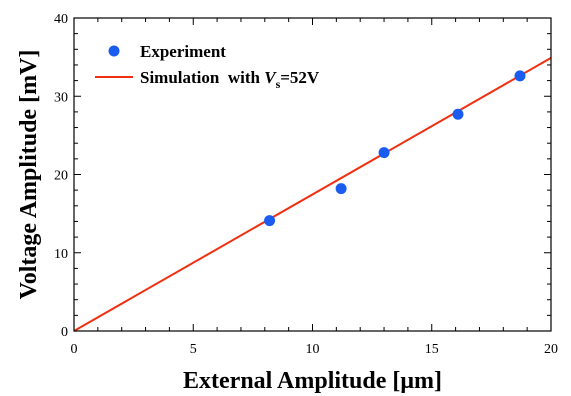  What do you see at coordinates (74, 349) in the screenshot?
I see `x-tick-label: 0` at bounding box center [74, 349].